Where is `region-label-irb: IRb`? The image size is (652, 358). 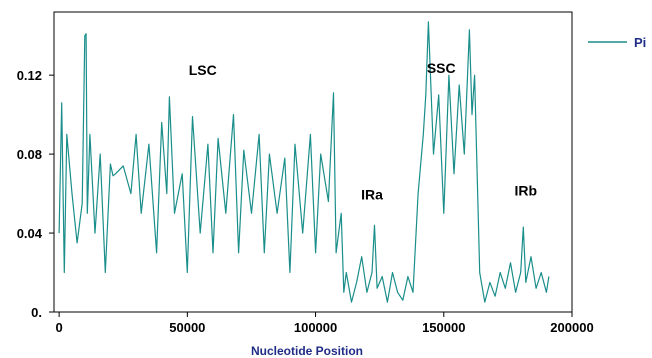
region-label-irb: IRb is located at coordinates (526, 191).